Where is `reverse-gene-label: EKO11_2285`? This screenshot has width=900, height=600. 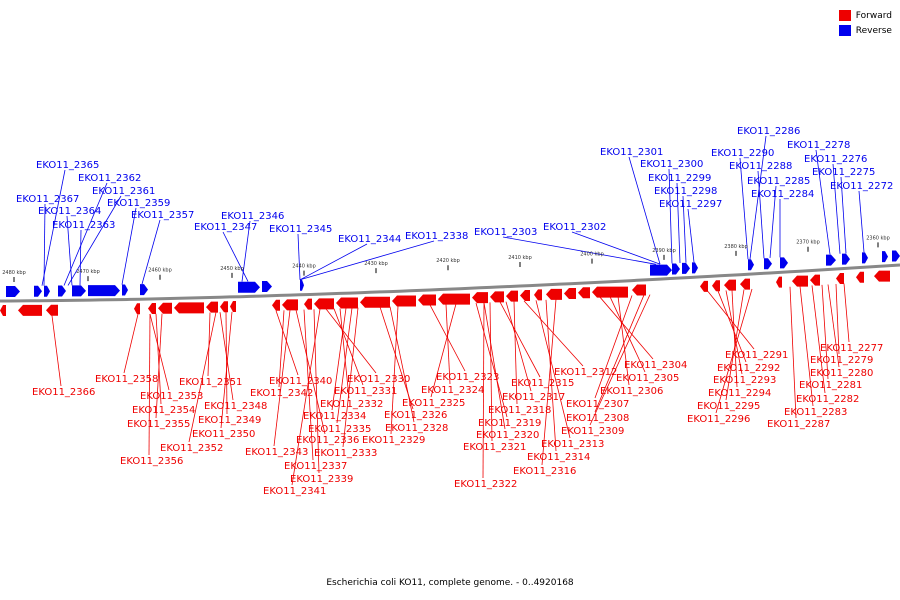 reverse-gene-label: EKO11_2285 is located at coordinates (778, 181).